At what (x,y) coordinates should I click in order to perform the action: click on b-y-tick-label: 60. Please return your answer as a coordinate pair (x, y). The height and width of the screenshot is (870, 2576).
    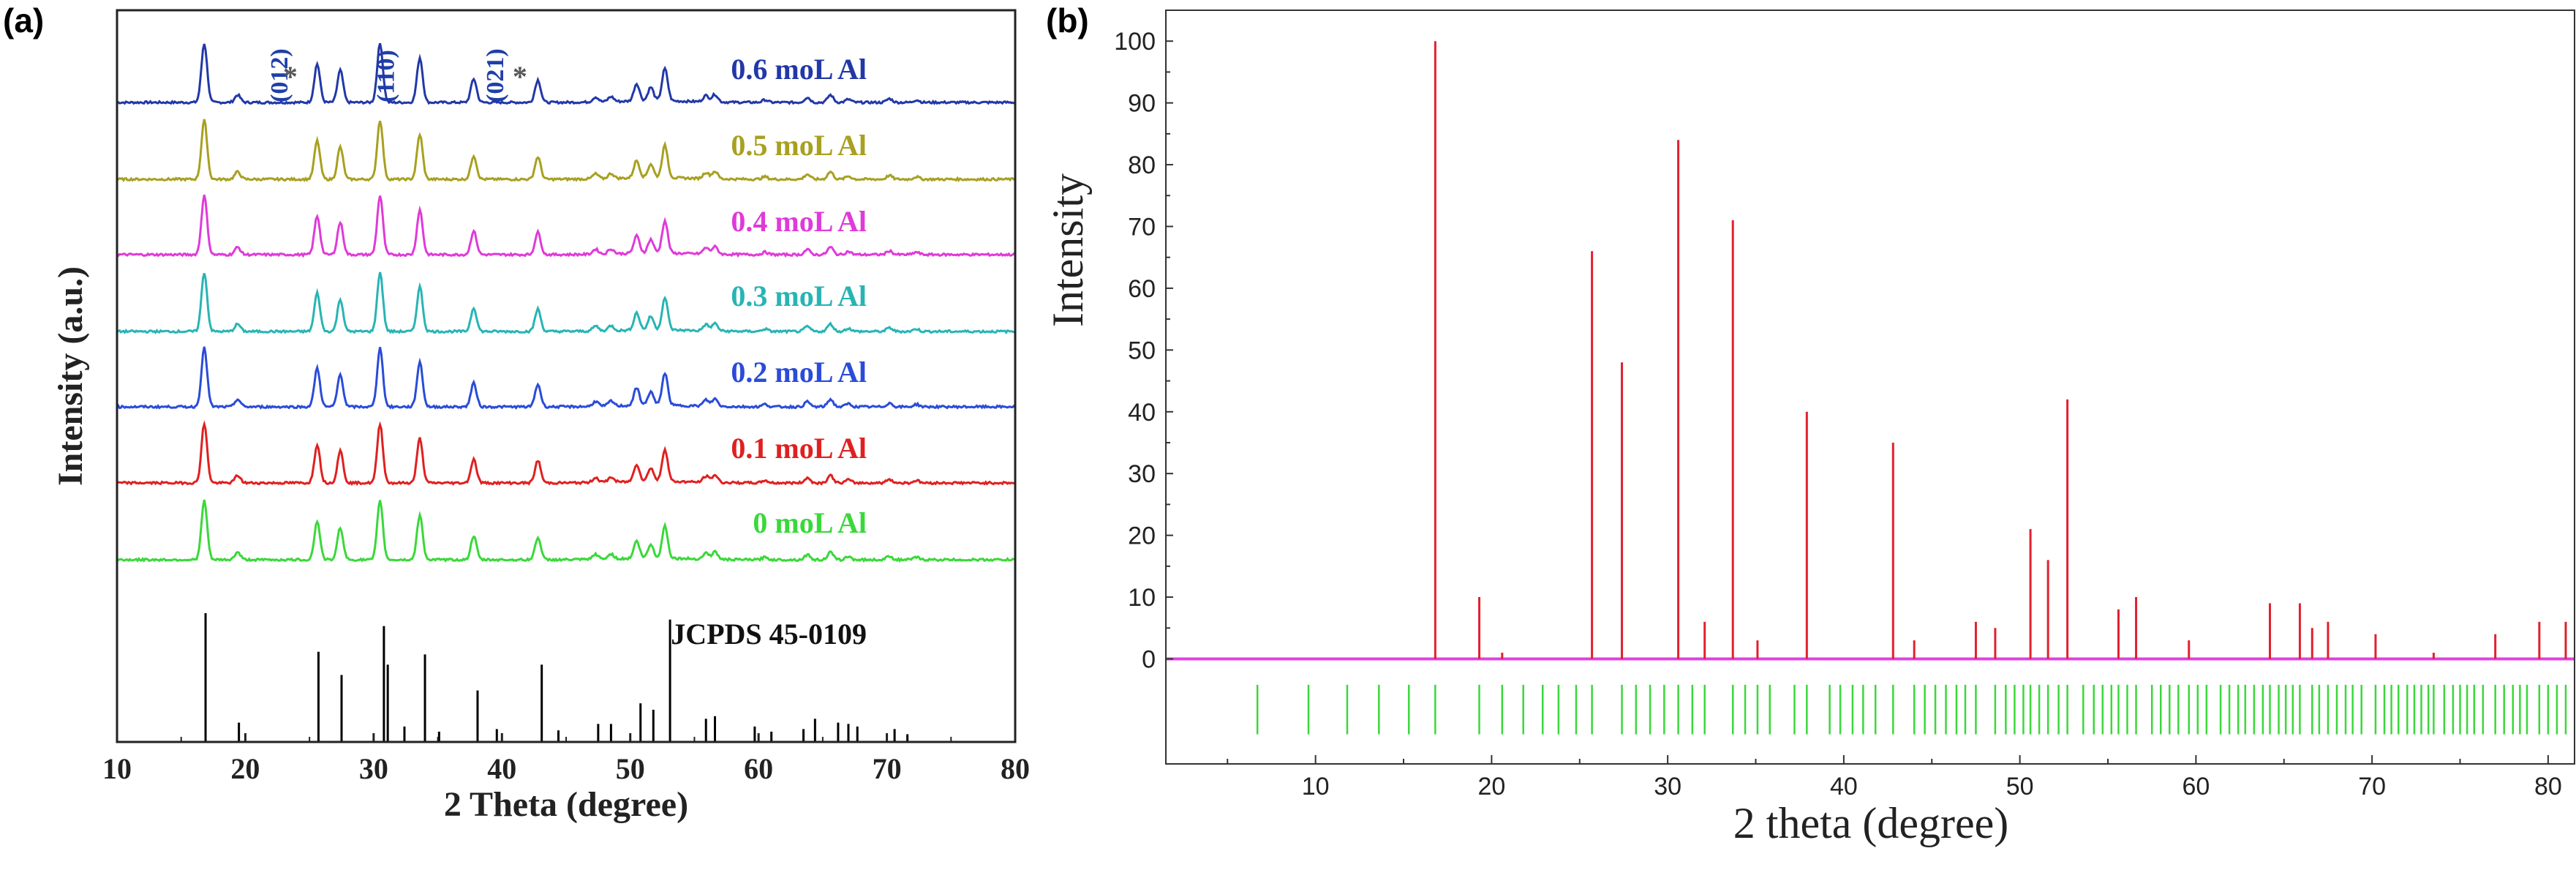
    Looking at the image, I should click on (1142, 289).